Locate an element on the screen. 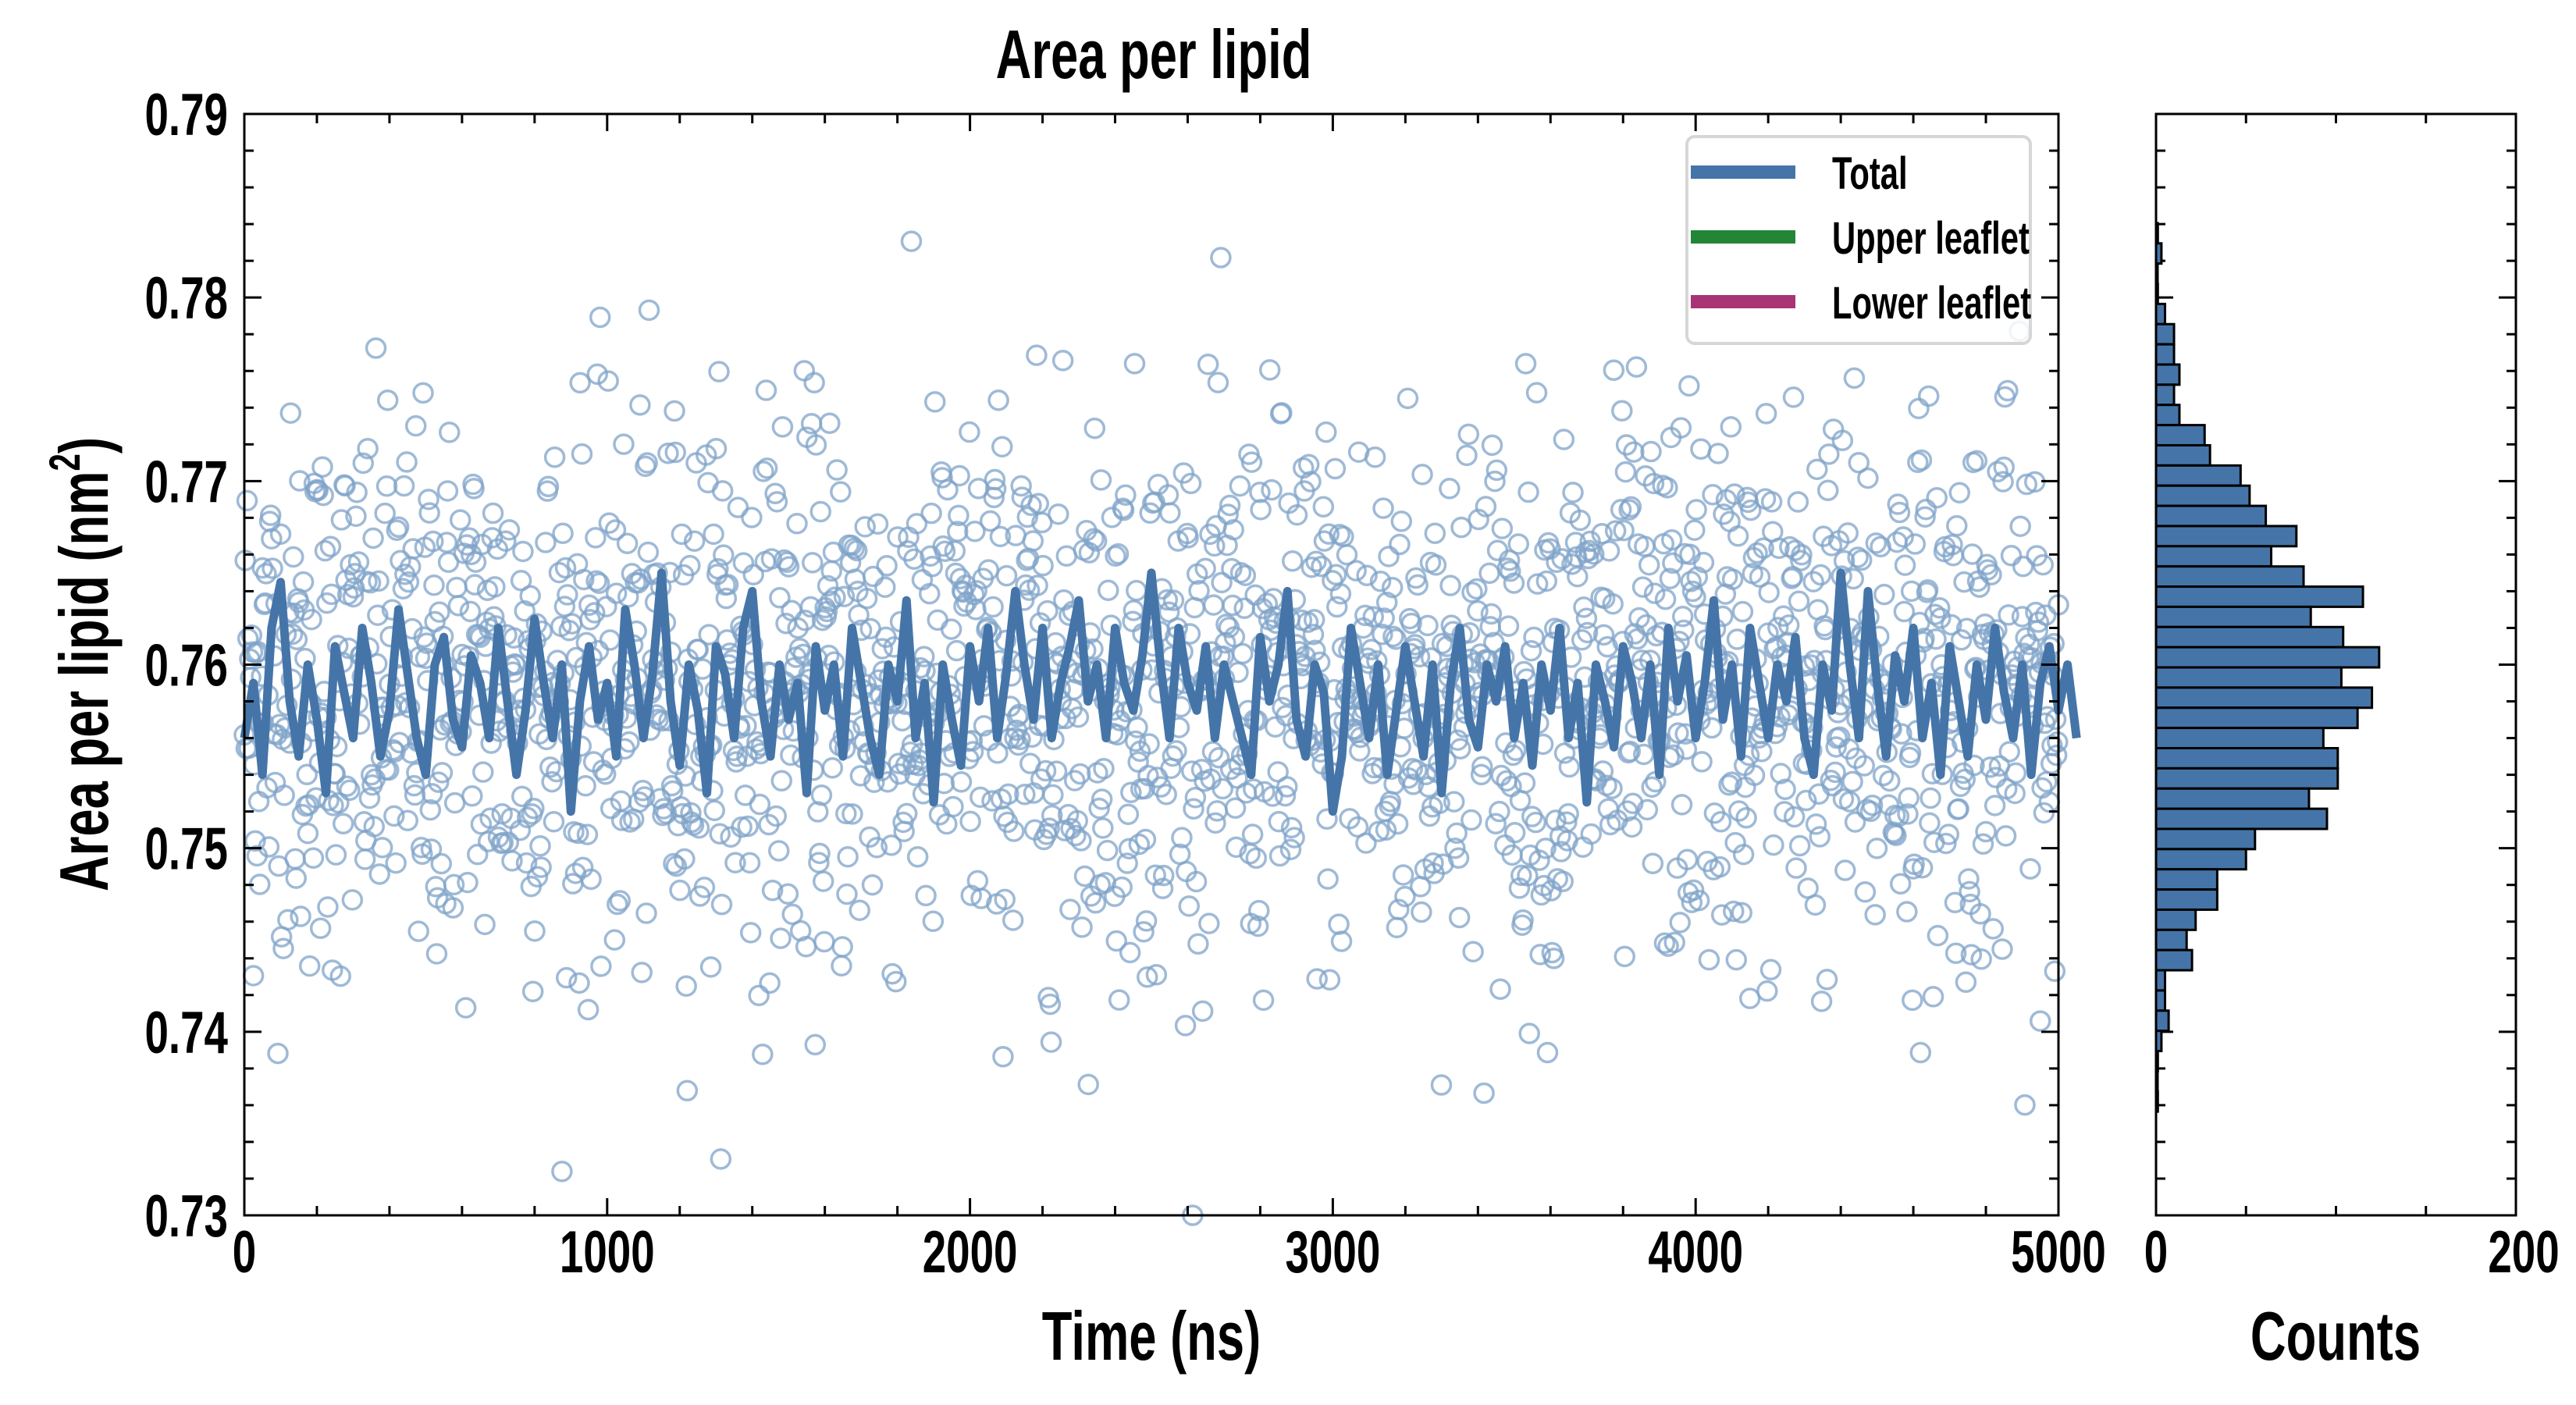 Image resolution: width=2576 pixels, height=1405 pixels. x-tick-label: 4000 is located at coordinates (1696, 1252).